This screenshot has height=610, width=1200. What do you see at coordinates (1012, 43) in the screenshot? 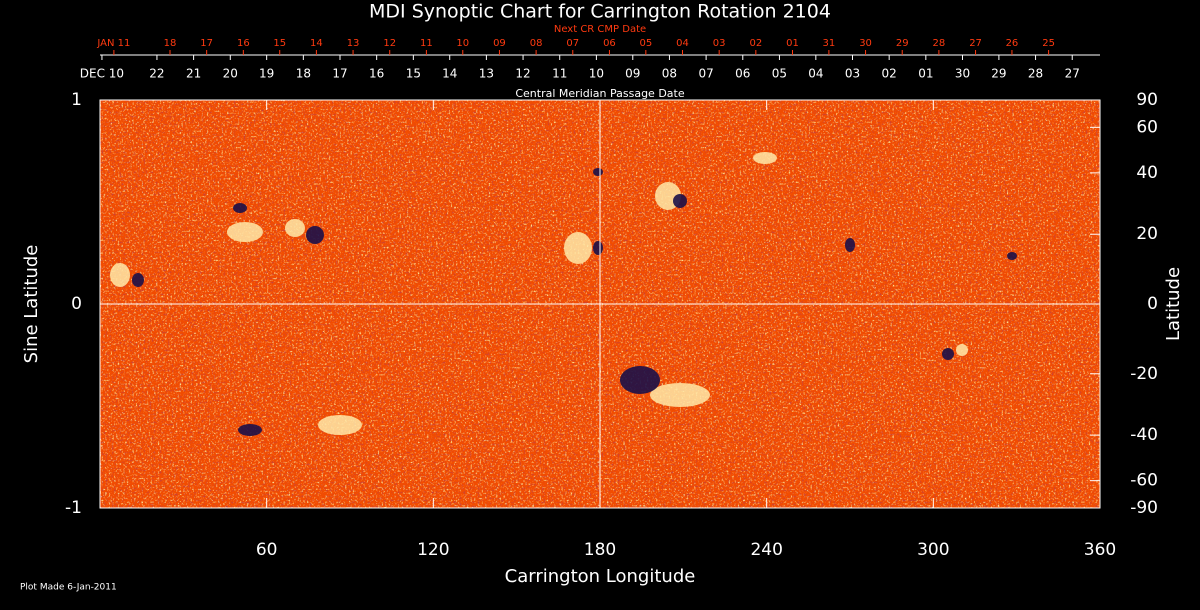
I see `next-cmp-tick-label: 26` at bounding box center [1012, 43].